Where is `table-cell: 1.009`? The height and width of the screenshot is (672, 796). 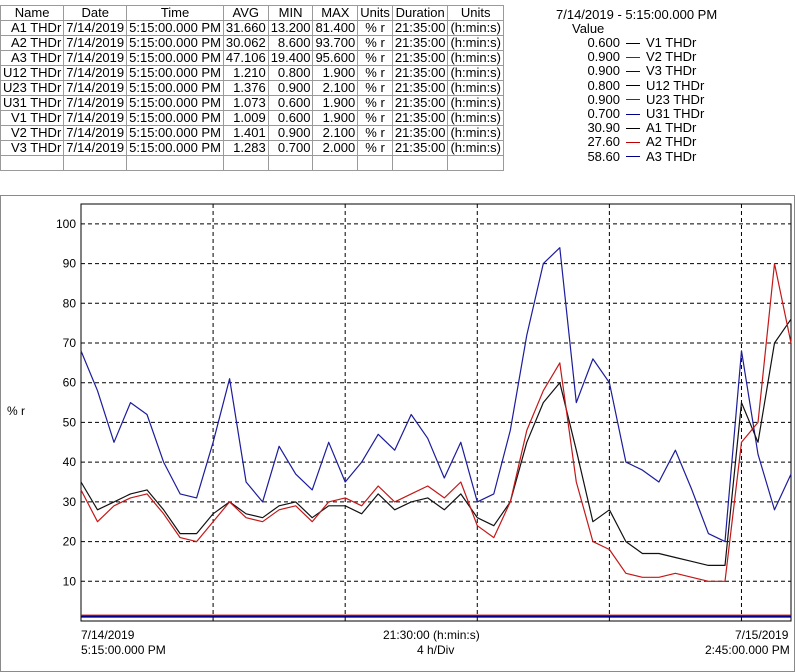
table-cell: 1.009 is located at coordinates (245, 118).